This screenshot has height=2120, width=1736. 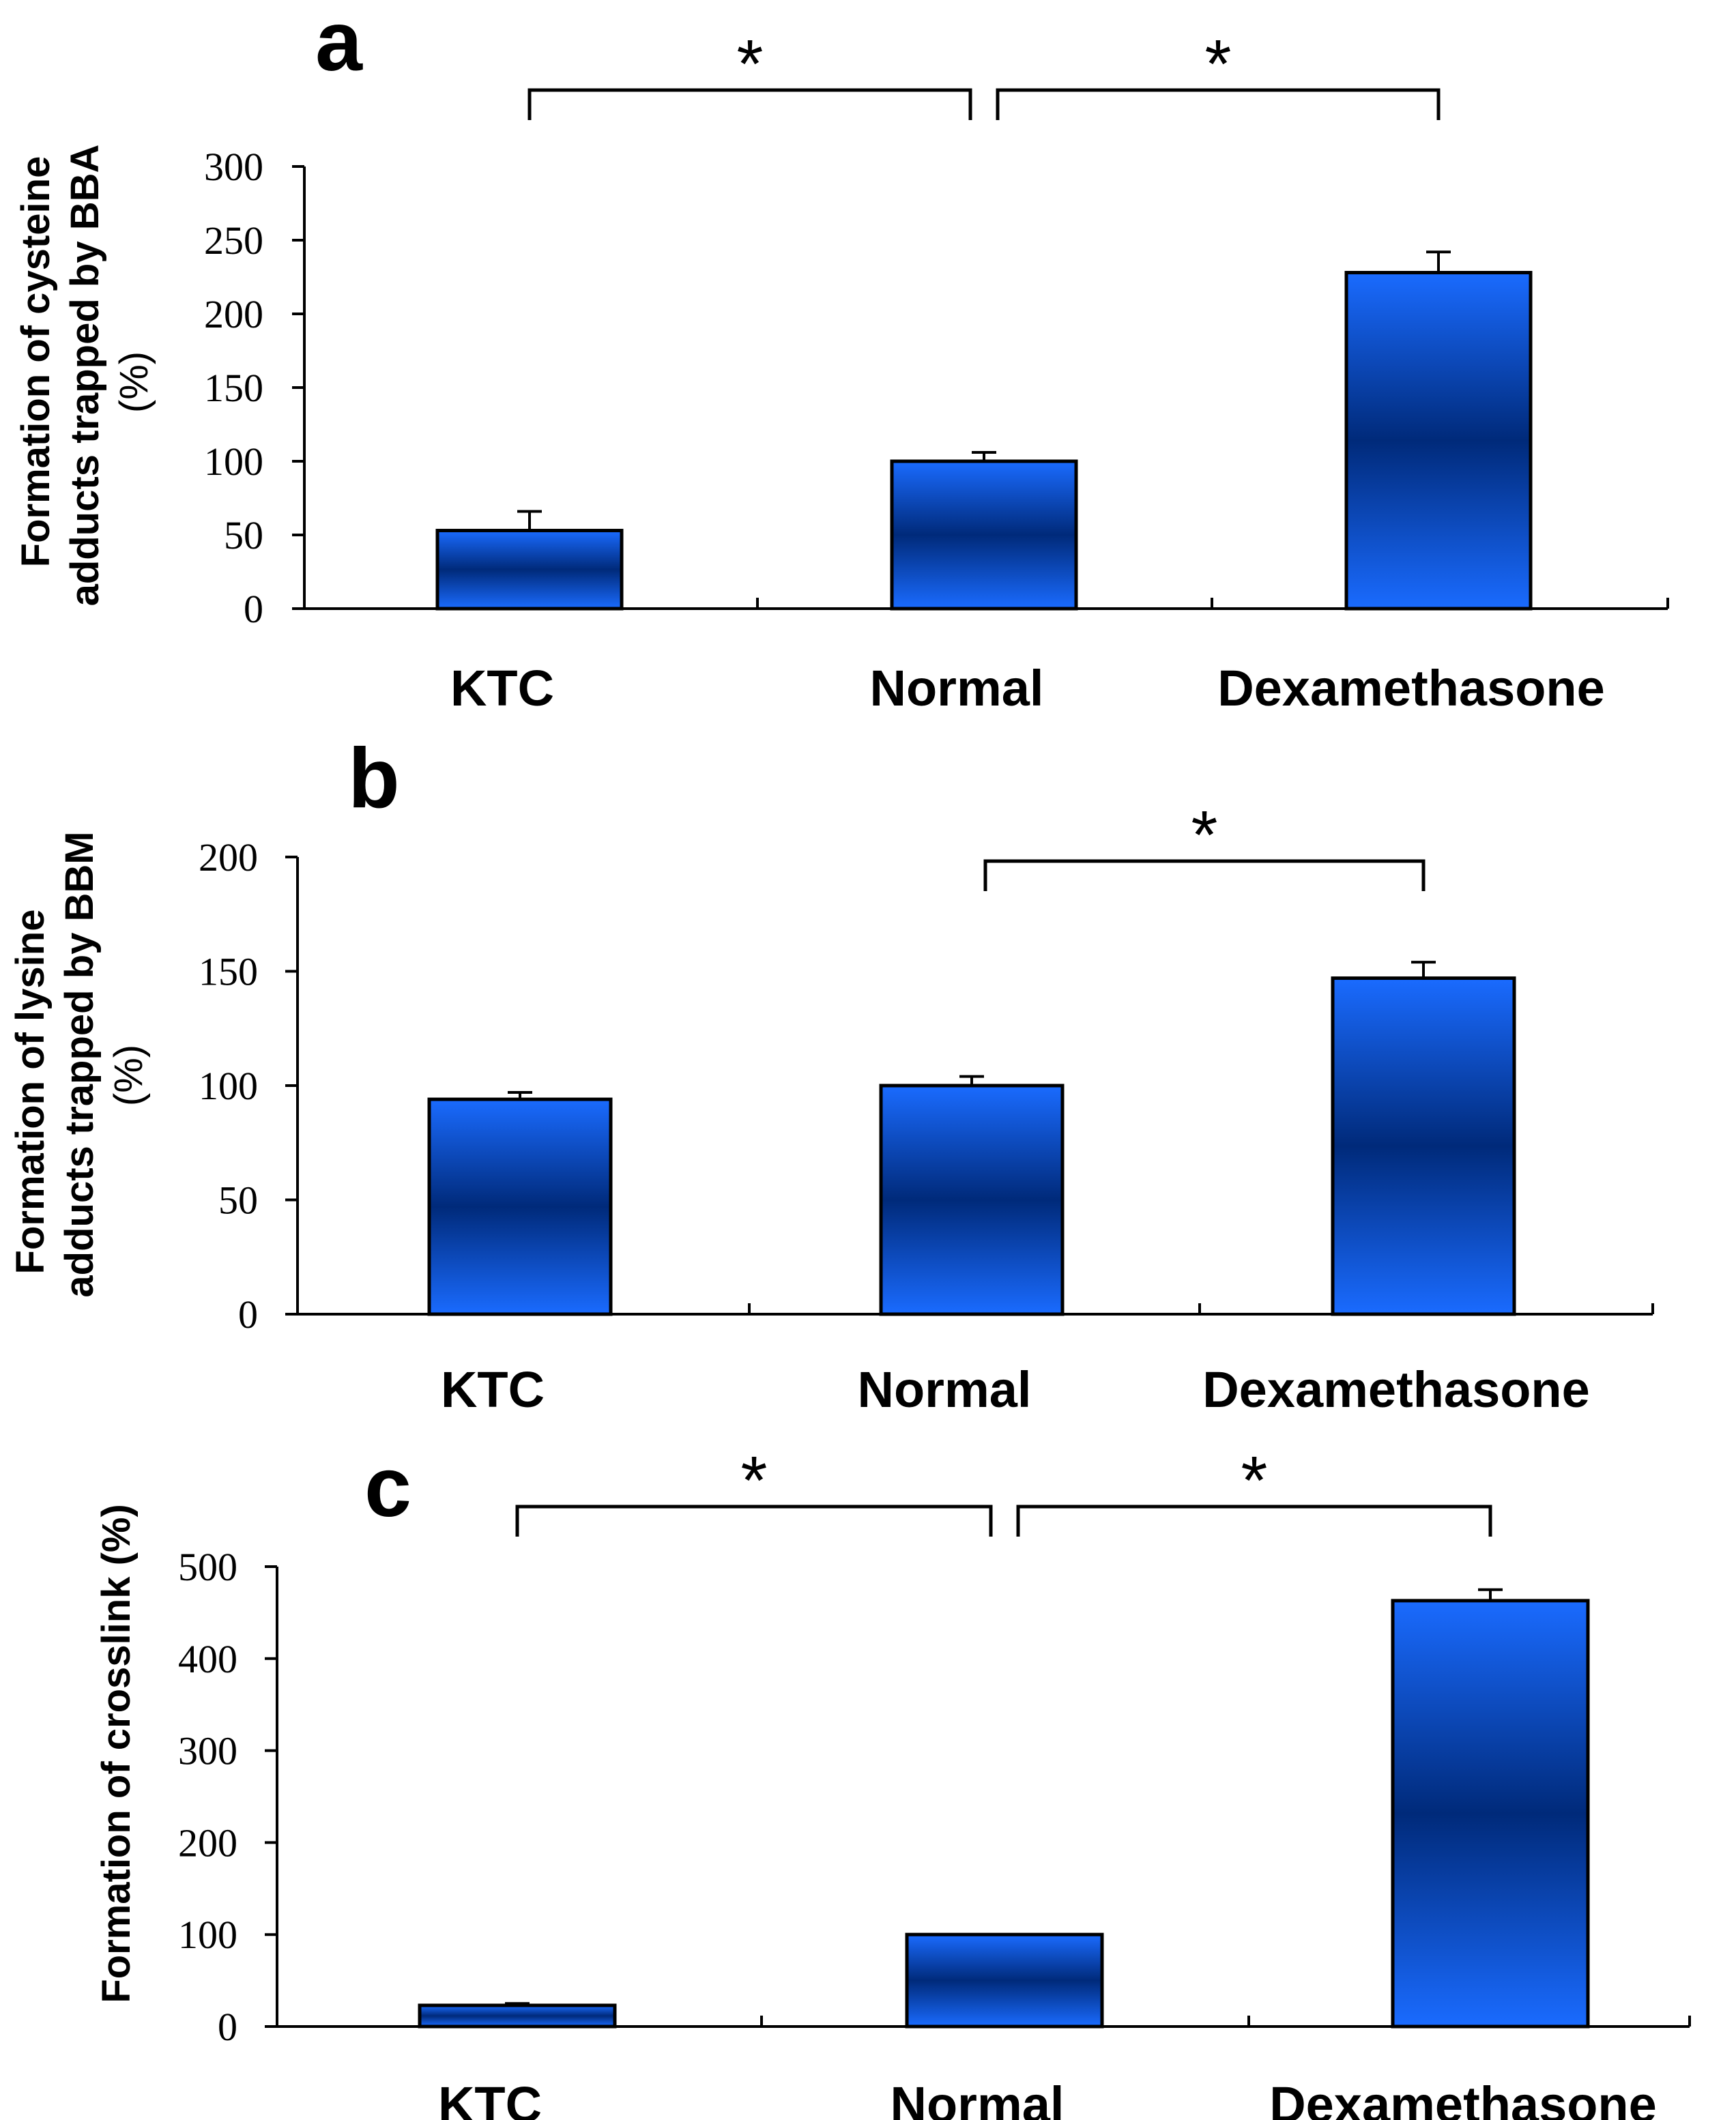 What do you see at coordinates (1204, 875) in the screenshot?
I see `panel-b-significance-bracket` at bounding box center [1204, 875].